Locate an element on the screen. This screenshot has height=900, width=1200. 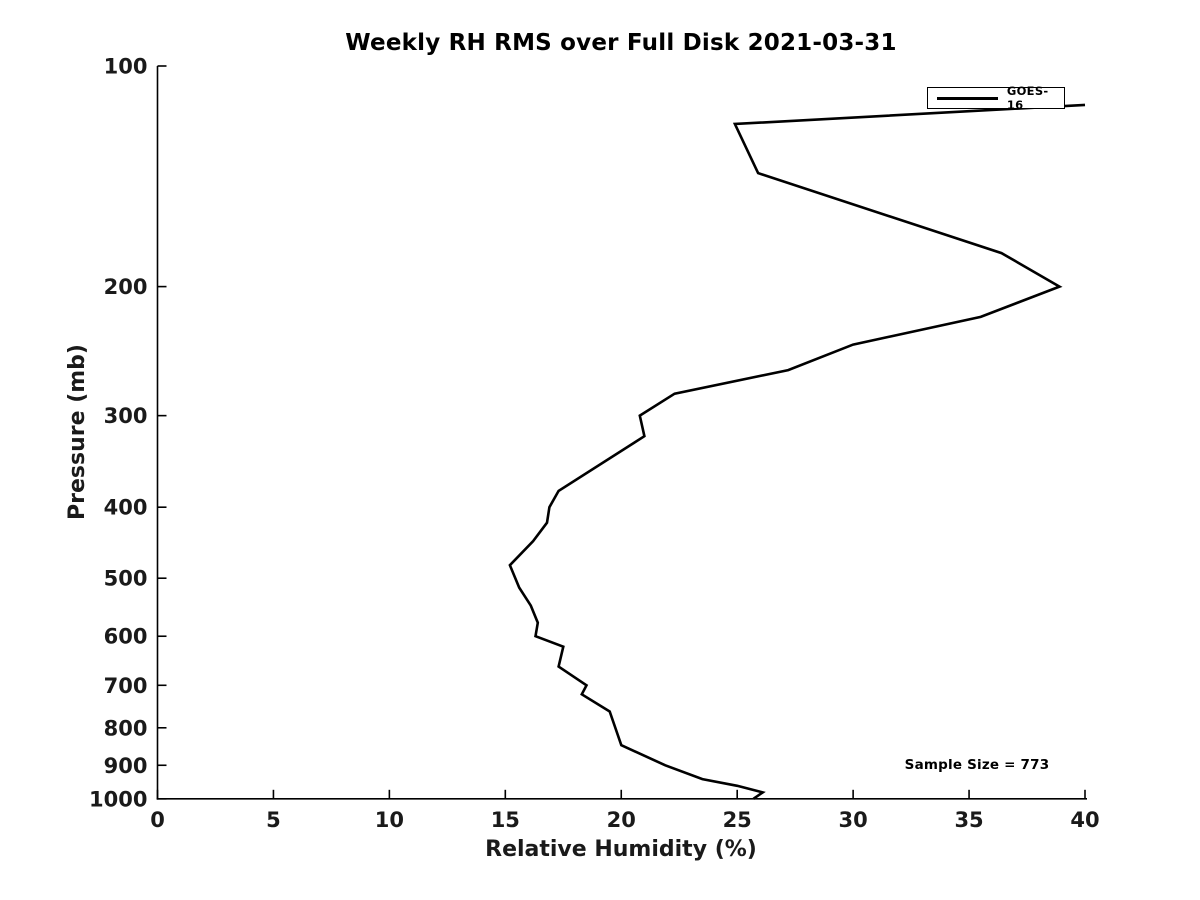
x-tick-label: 20 is located at coordinates (621, 820).